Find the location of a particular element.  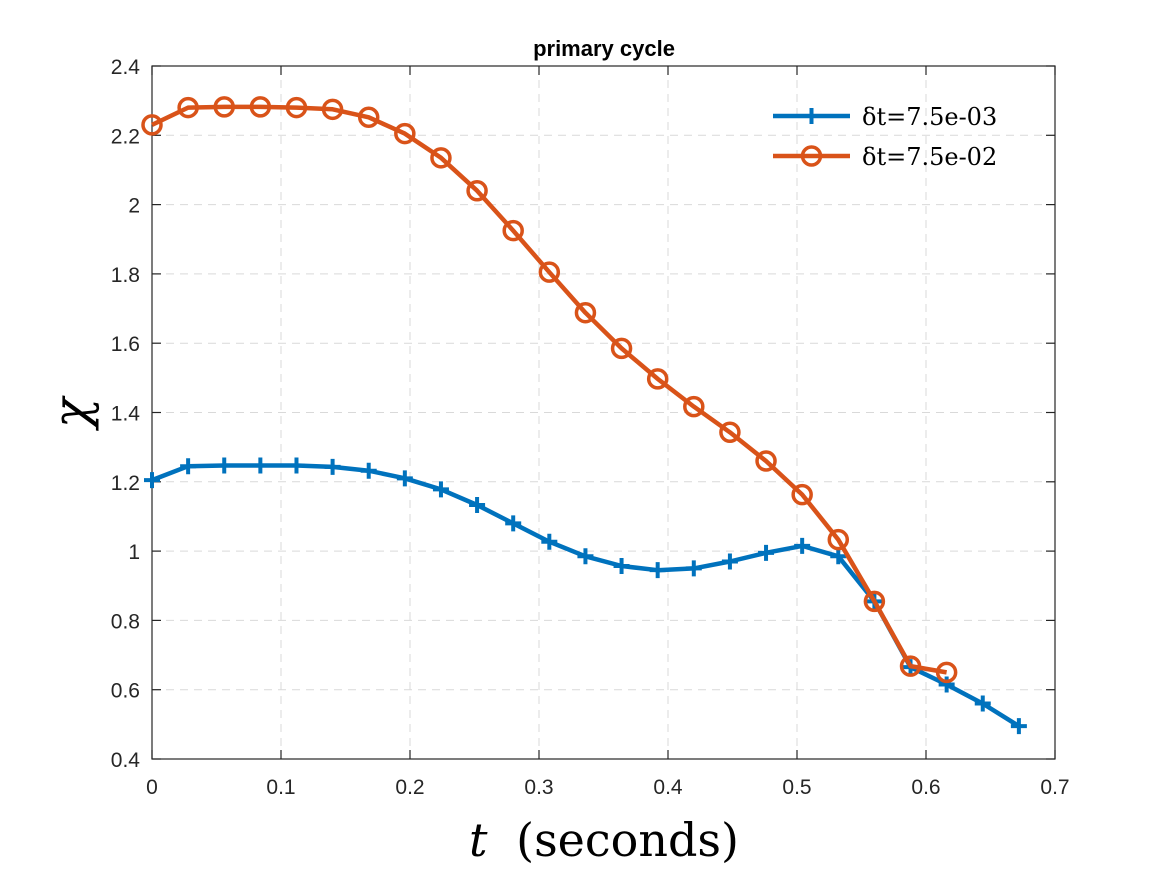

x-tick-label: 0 is located at coordinates (152, 787).